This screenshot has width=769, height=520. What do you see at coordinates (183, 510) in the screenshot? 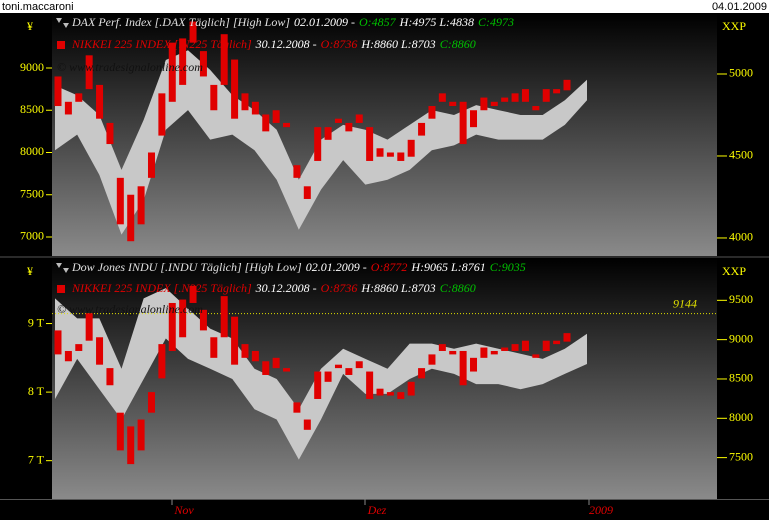
I see `x-tick-label: Nov` at bounding box center [183, 510].